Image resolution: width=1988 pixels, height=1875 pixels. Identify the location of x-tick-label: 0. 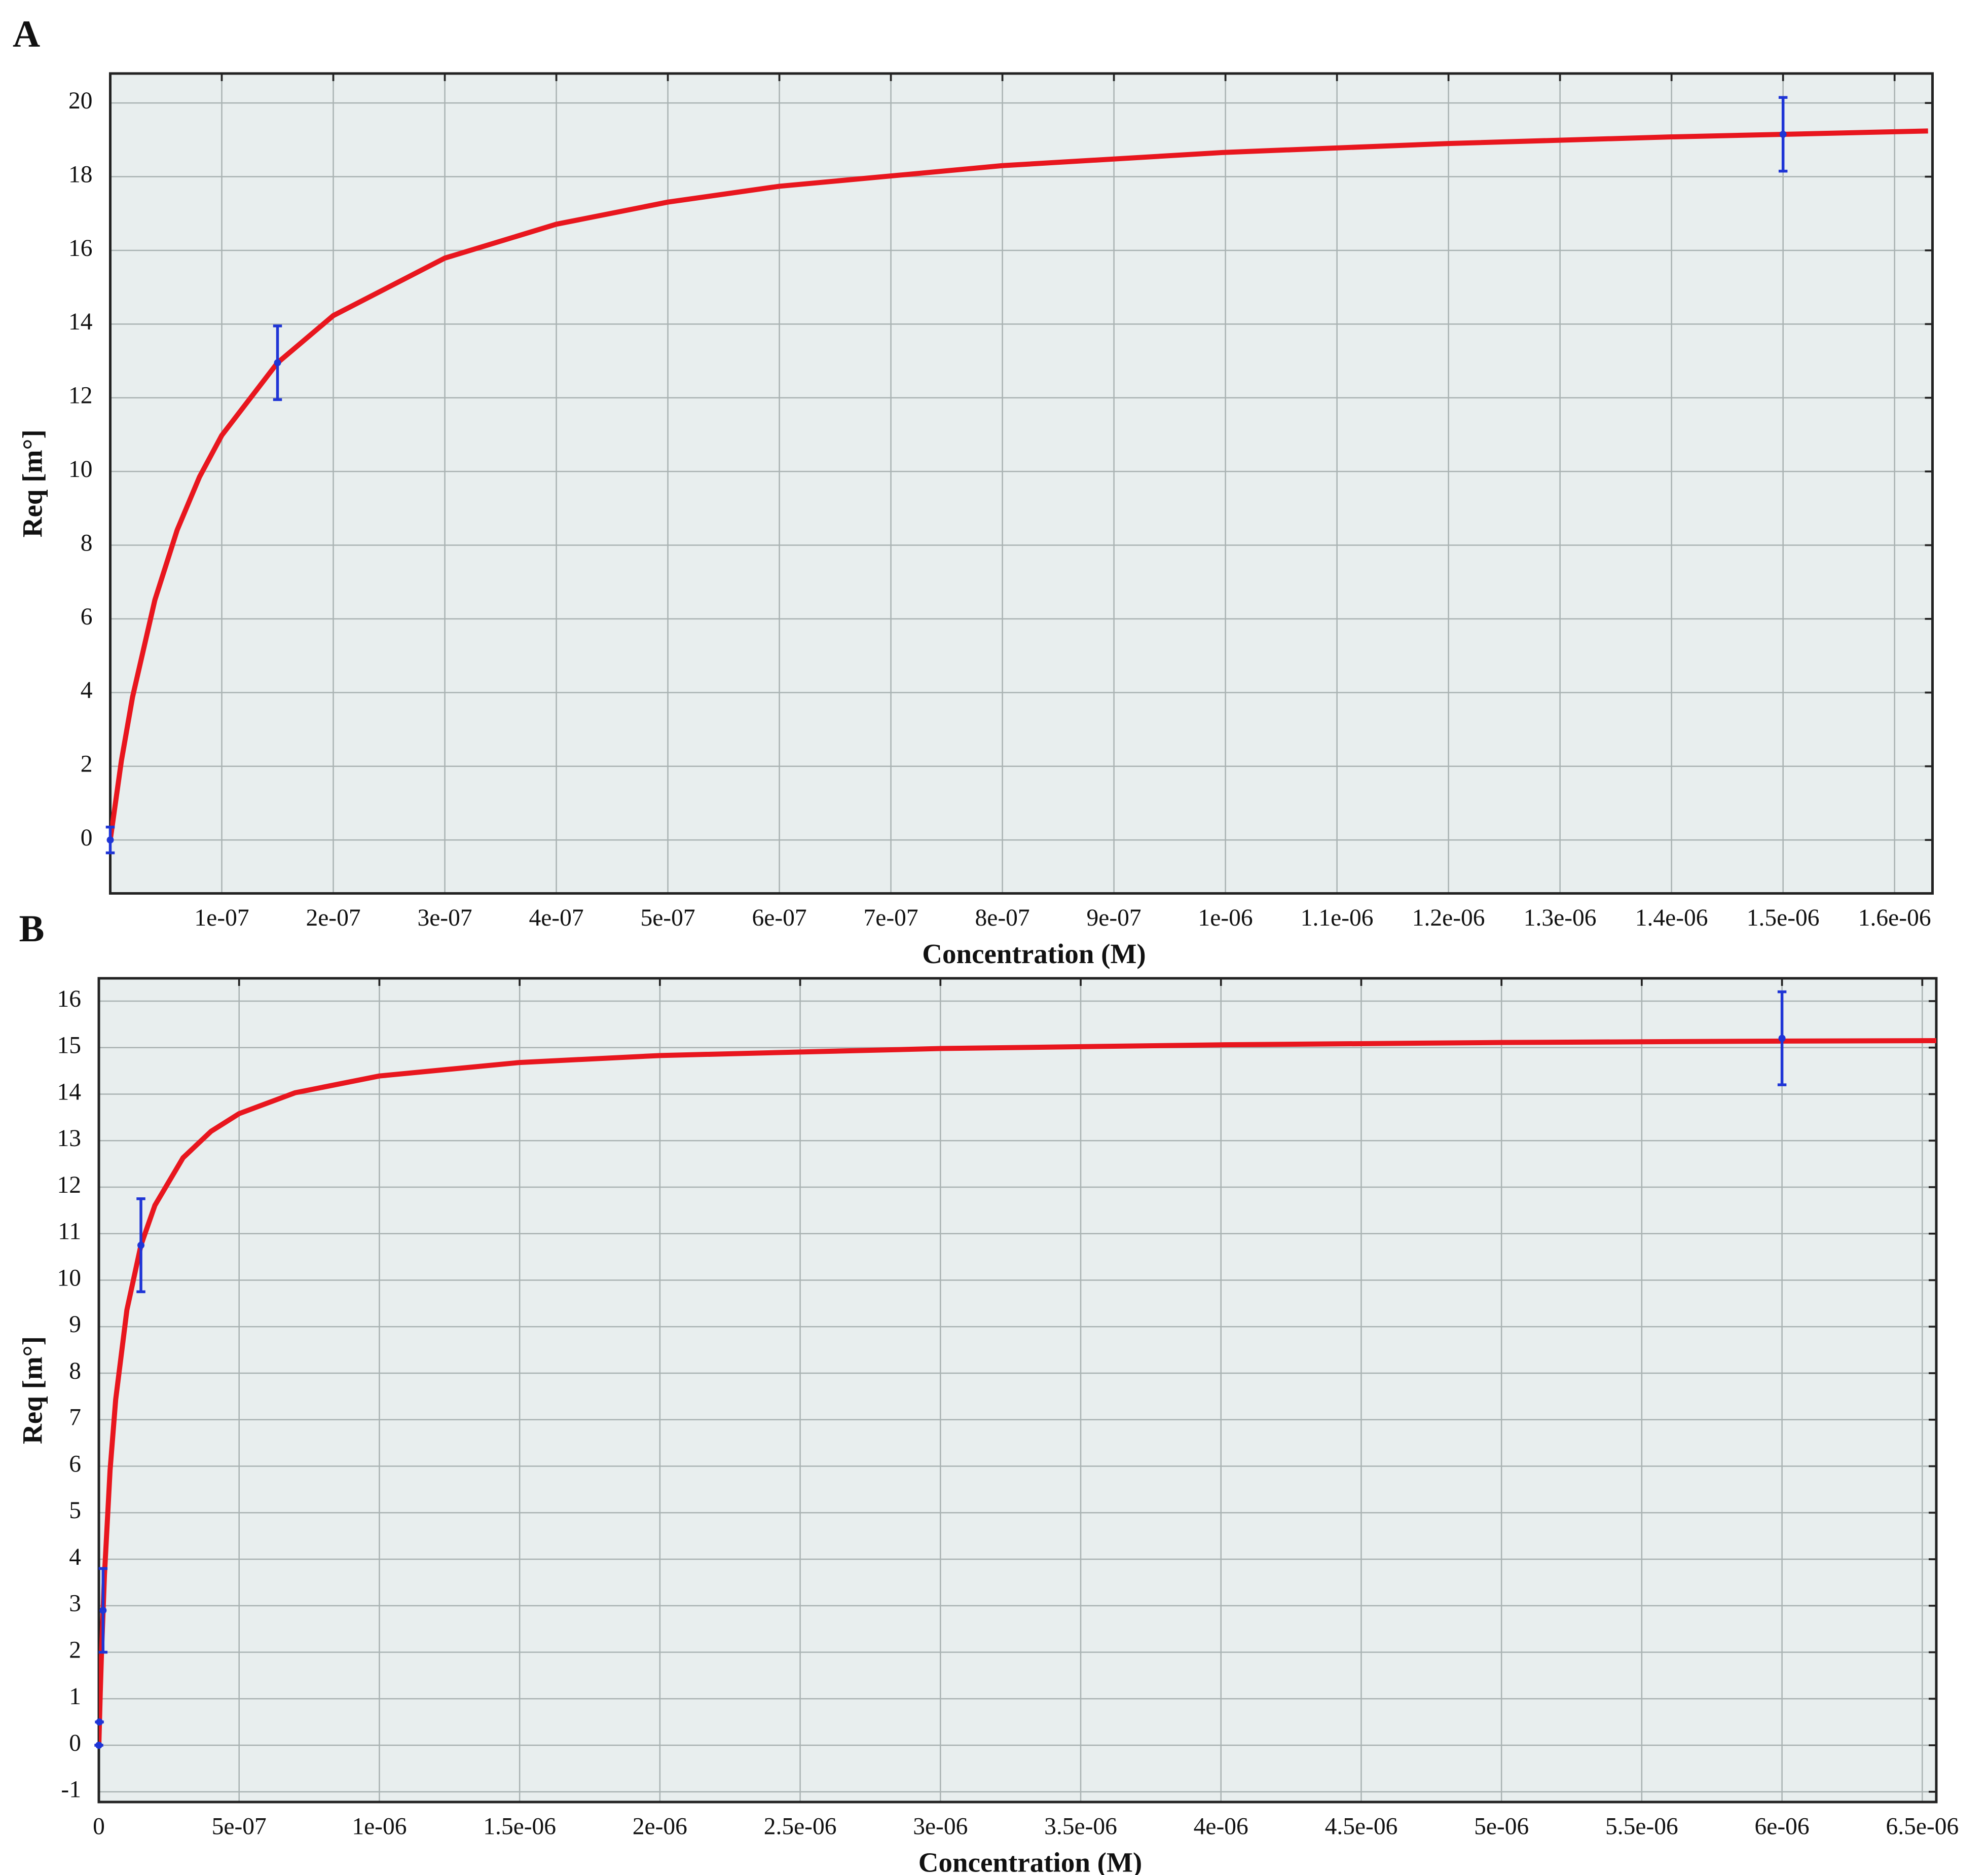
(99, 1826).